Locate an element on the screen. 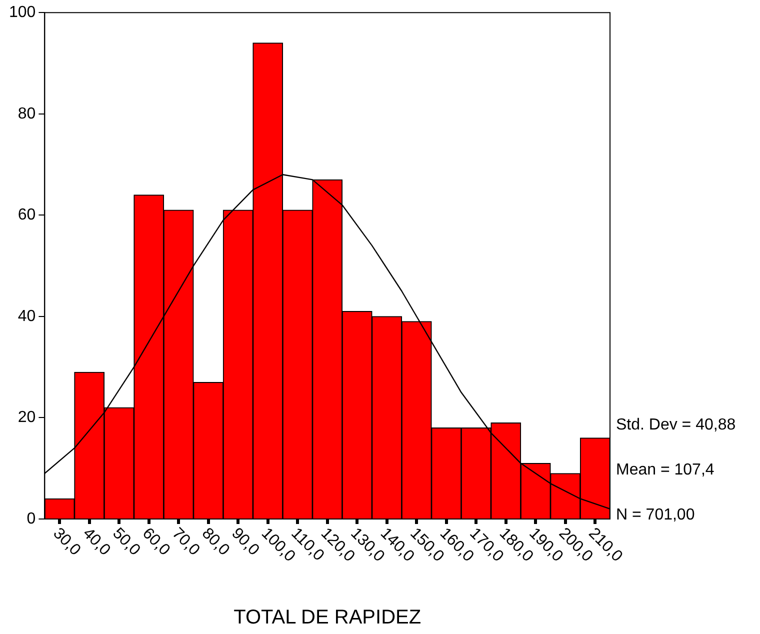 Image resolution: width=760 pixels, height=634 pixels. text: Mean = 107,4 is located at coordinates (665, 469).